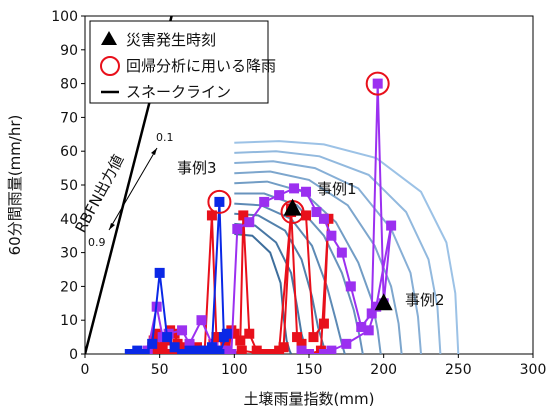  I want to click on x-tick-label: 200, so click(383, 370).